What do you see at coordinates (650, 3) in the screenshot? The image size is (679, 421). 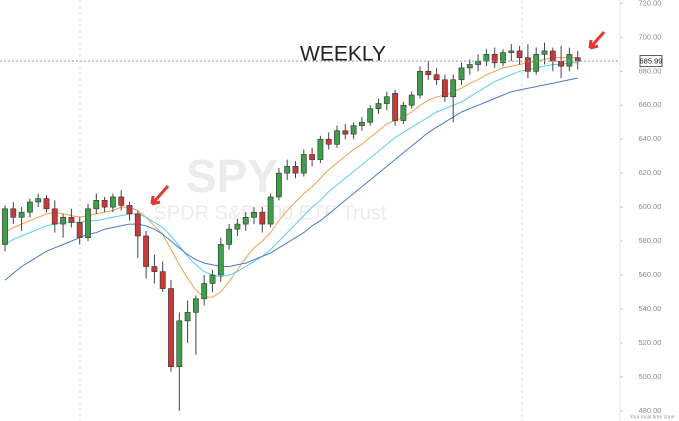 I see `y-tick-label: 720.00` at bounding box center [650, 3].